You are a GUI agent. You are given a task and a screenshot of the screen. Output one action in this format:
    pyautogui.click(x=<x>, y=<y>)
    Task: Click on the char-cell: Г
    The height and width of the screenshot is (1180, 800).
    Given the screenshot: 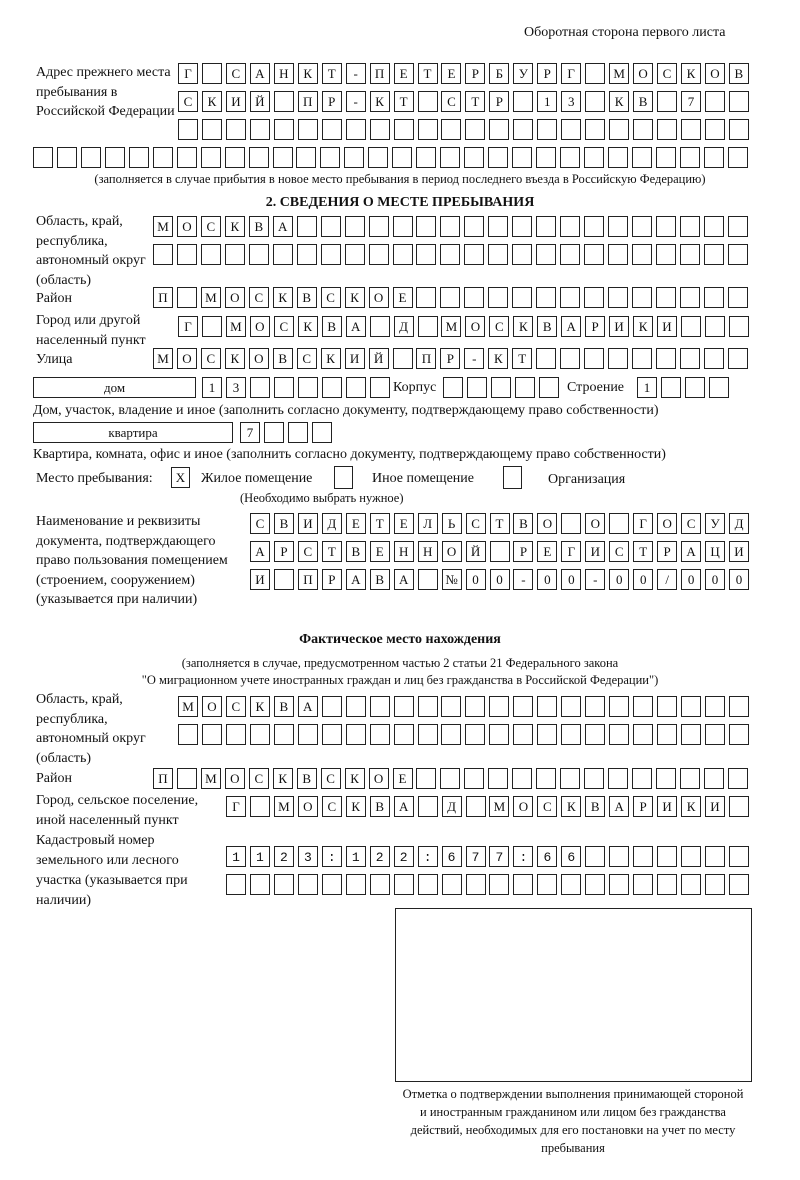 What is the action you would take?
    pyautogui.click(x=188, y=73)
    